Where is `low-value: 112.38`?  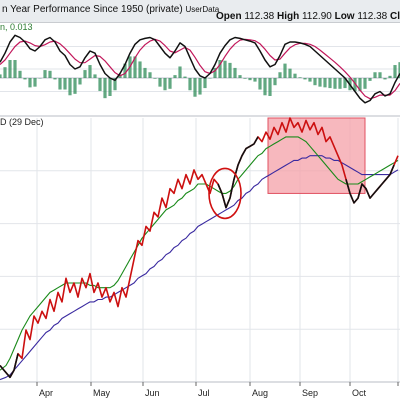
low-value: 112.38 is located at coordinates (372, 16).